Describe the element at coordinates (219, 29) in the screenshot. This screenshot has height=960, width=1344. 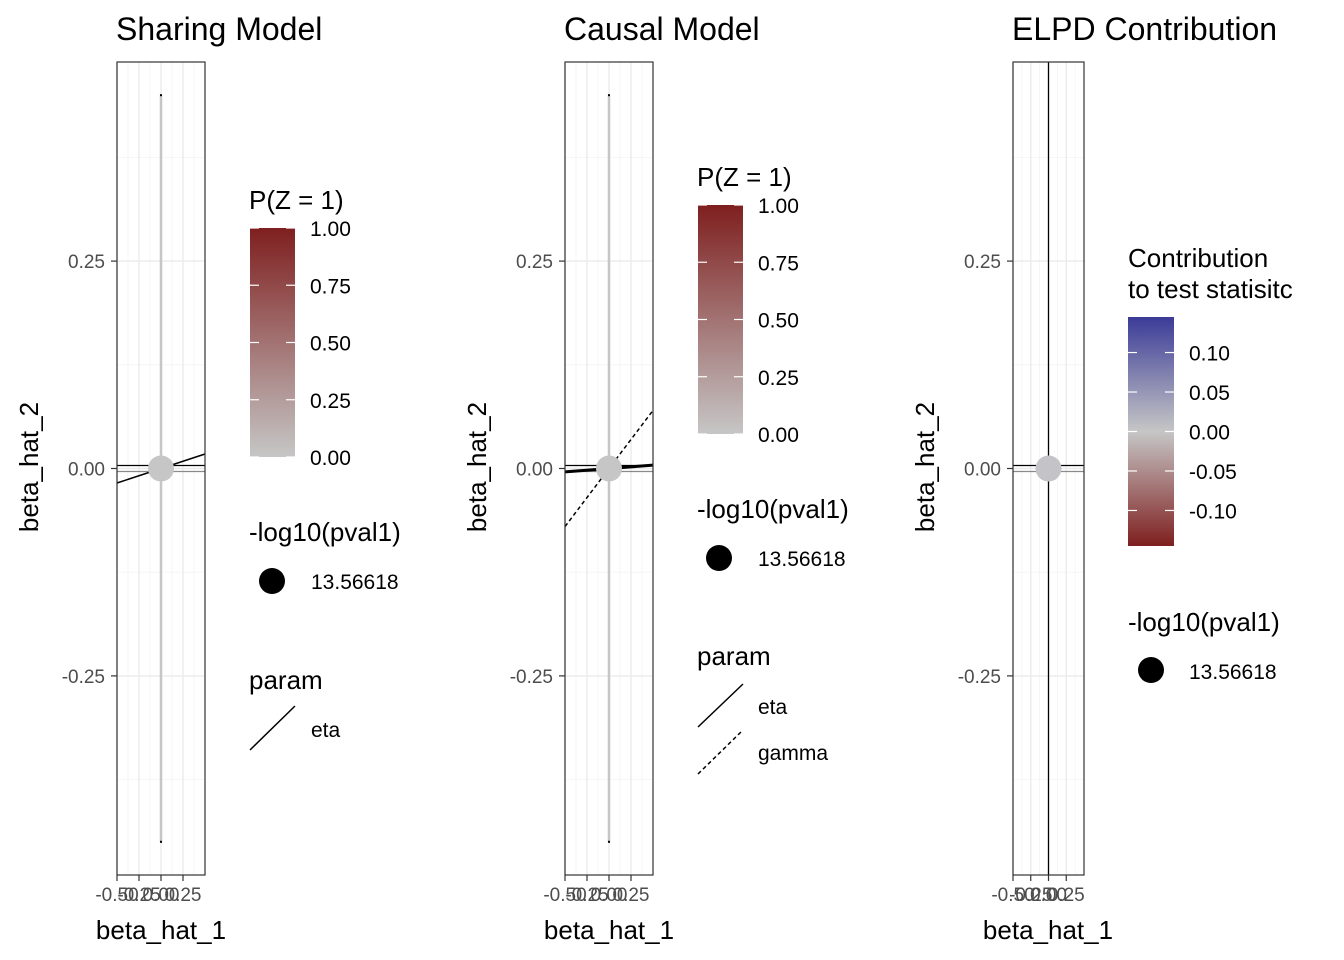
I see `panel-title: Sharing Model` at that location.